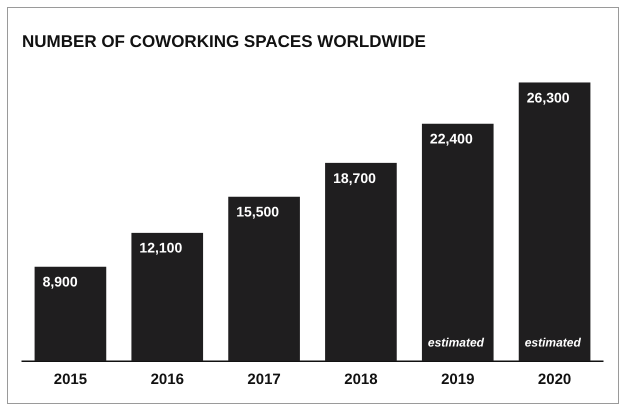 The image size is (625, 409). I want to click on x-tick-label: 2020, so click(555, 379).